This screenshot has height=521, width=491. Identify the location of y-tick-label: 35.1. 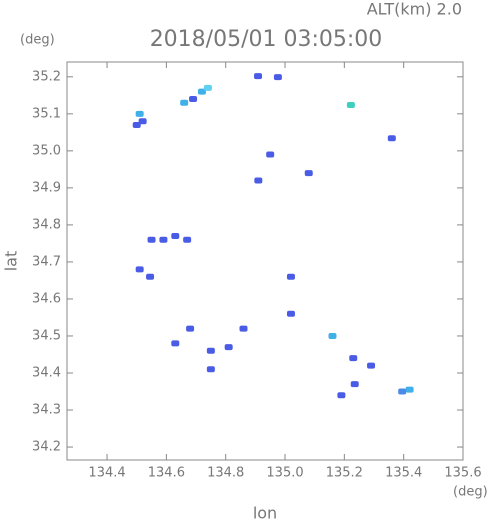
(46, 113).